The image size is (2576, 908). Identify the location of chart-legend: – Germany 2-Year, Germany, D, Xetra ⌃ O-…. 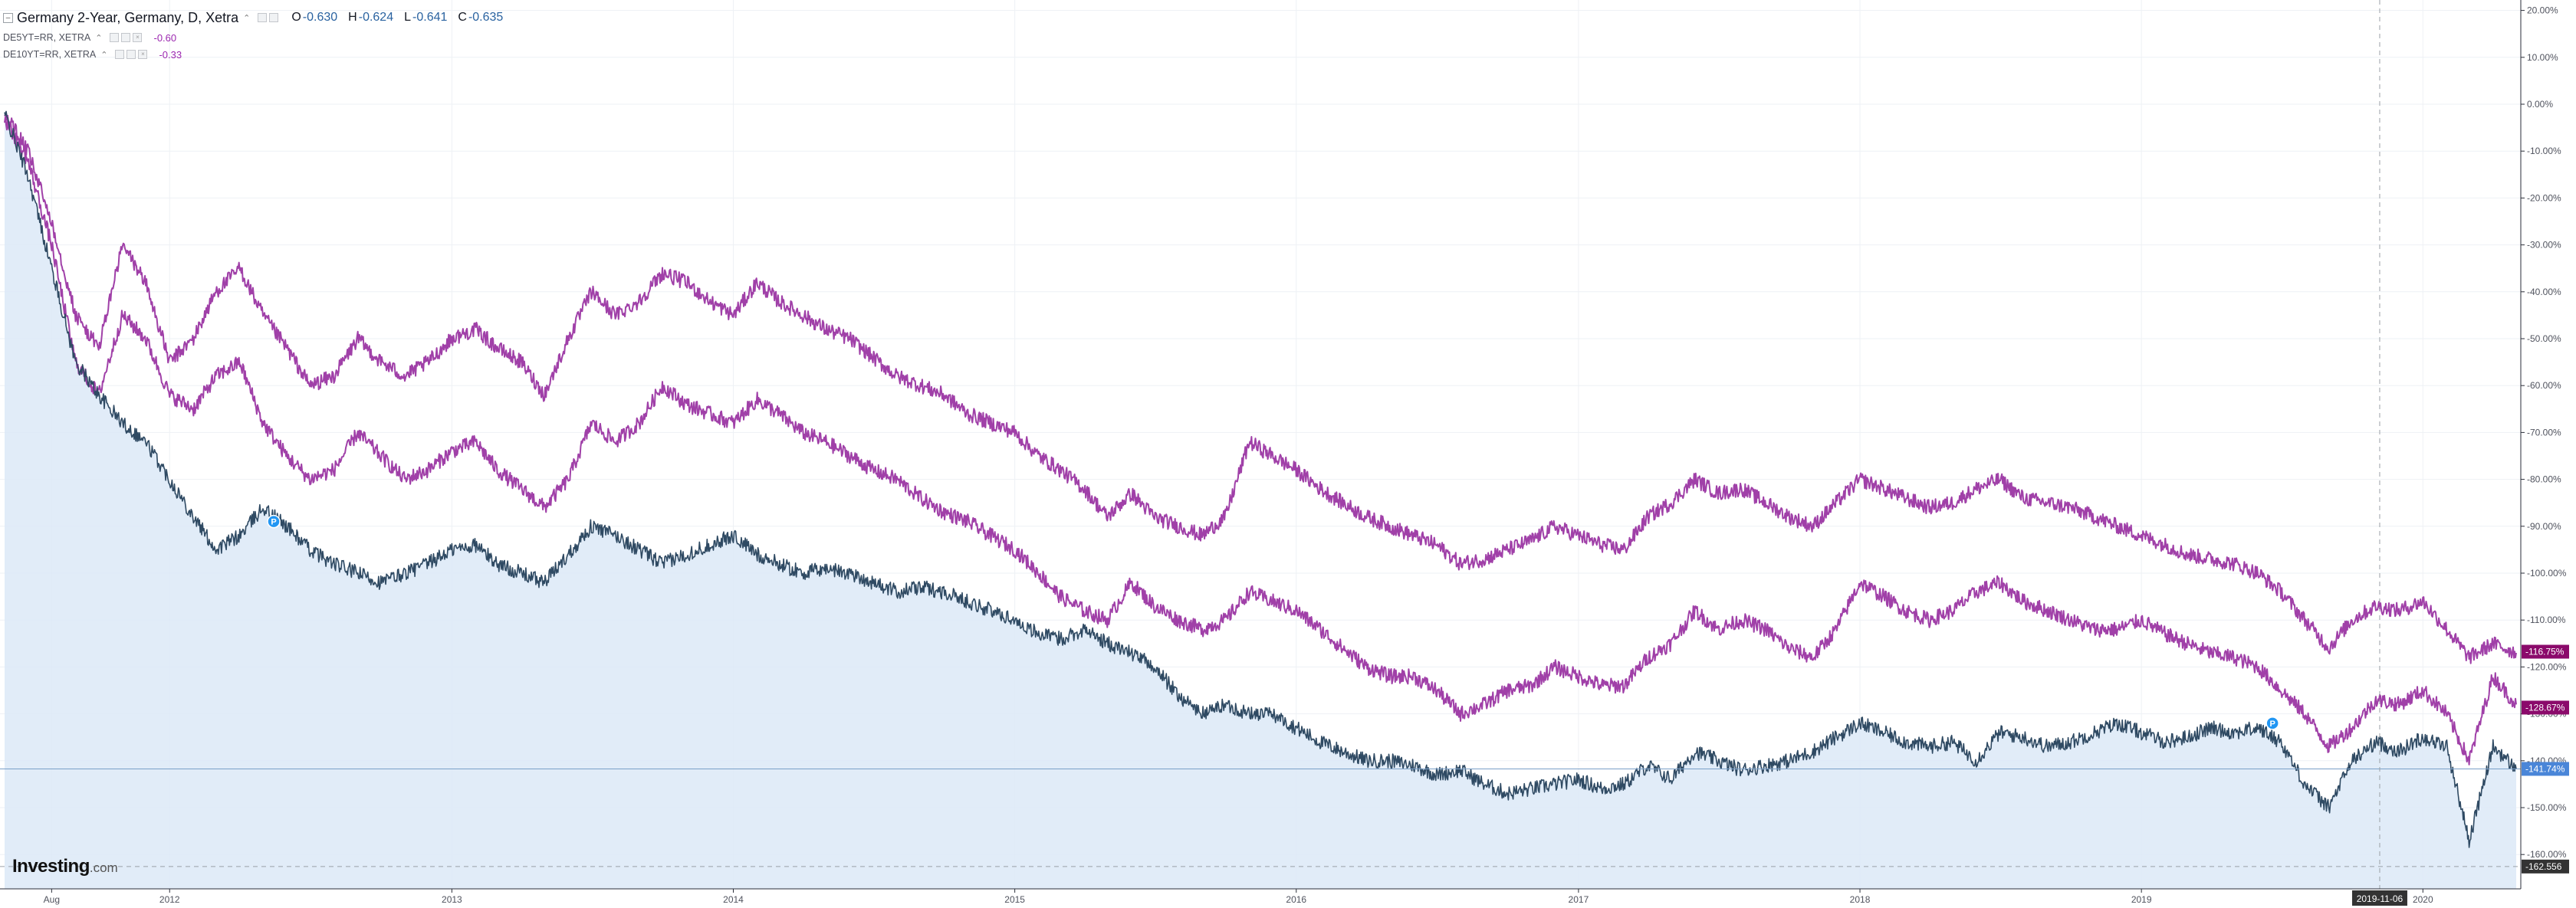
(253, 34).